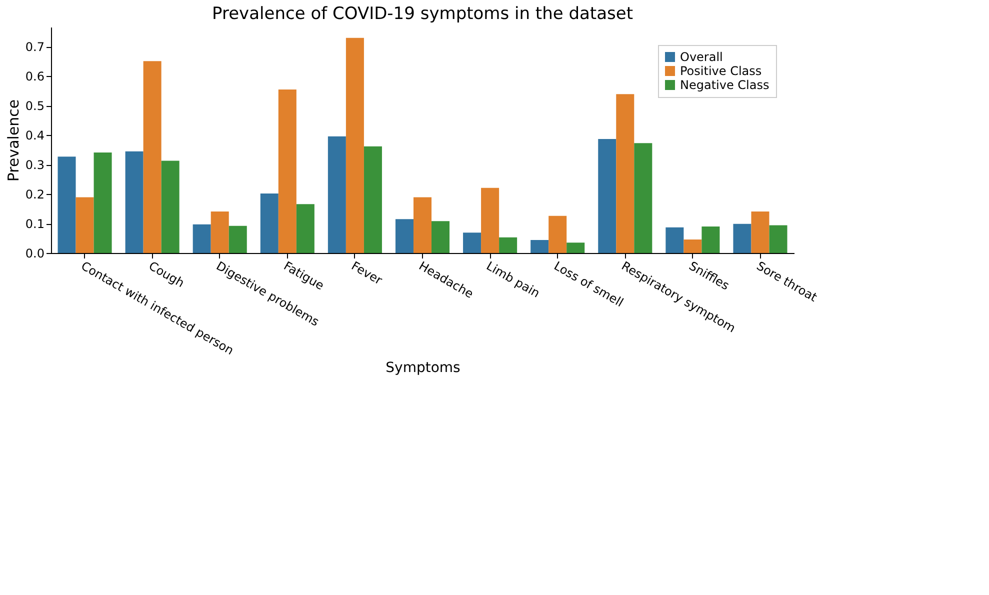  I want to click on chart-title: Prevalence of COVID-19 symptoms in the dataset, so click(423, 14).